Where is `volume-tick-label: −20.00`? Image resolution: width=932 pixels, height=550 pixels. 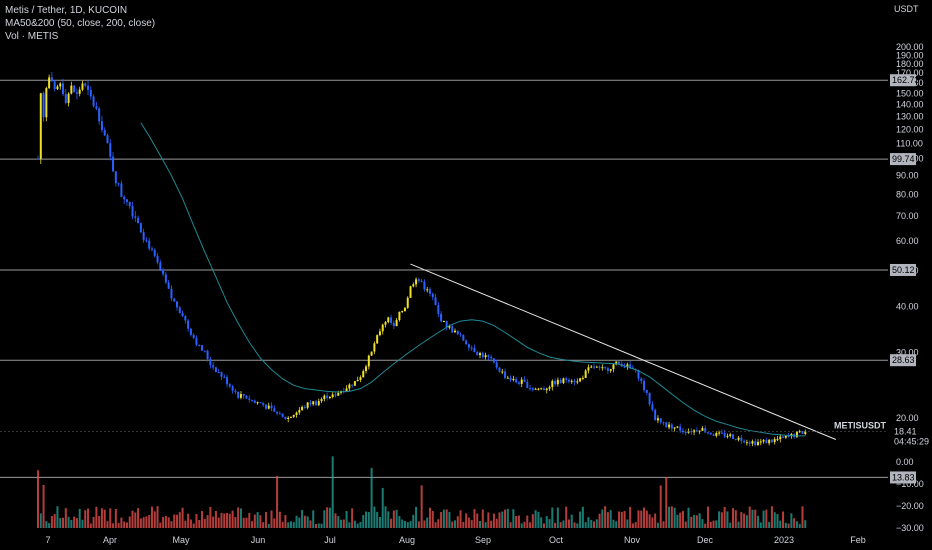 volume-tick-label: −20.00 is located at coordinates (910, 506).